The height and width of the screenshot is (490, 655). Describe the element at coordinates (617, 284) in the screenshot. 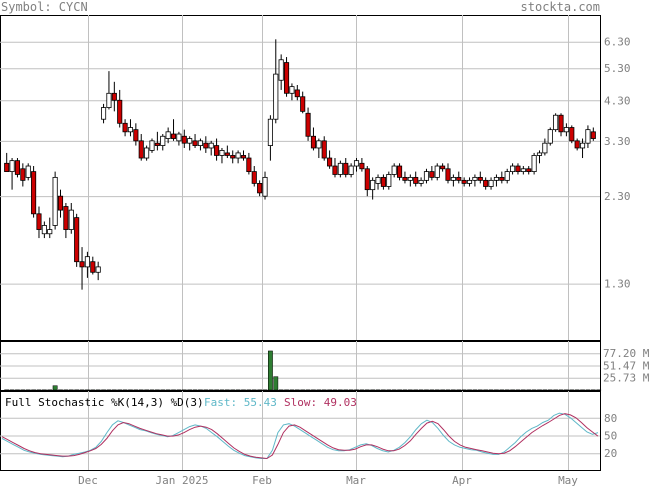

I see `y-tick-label: 1.30` at that location.